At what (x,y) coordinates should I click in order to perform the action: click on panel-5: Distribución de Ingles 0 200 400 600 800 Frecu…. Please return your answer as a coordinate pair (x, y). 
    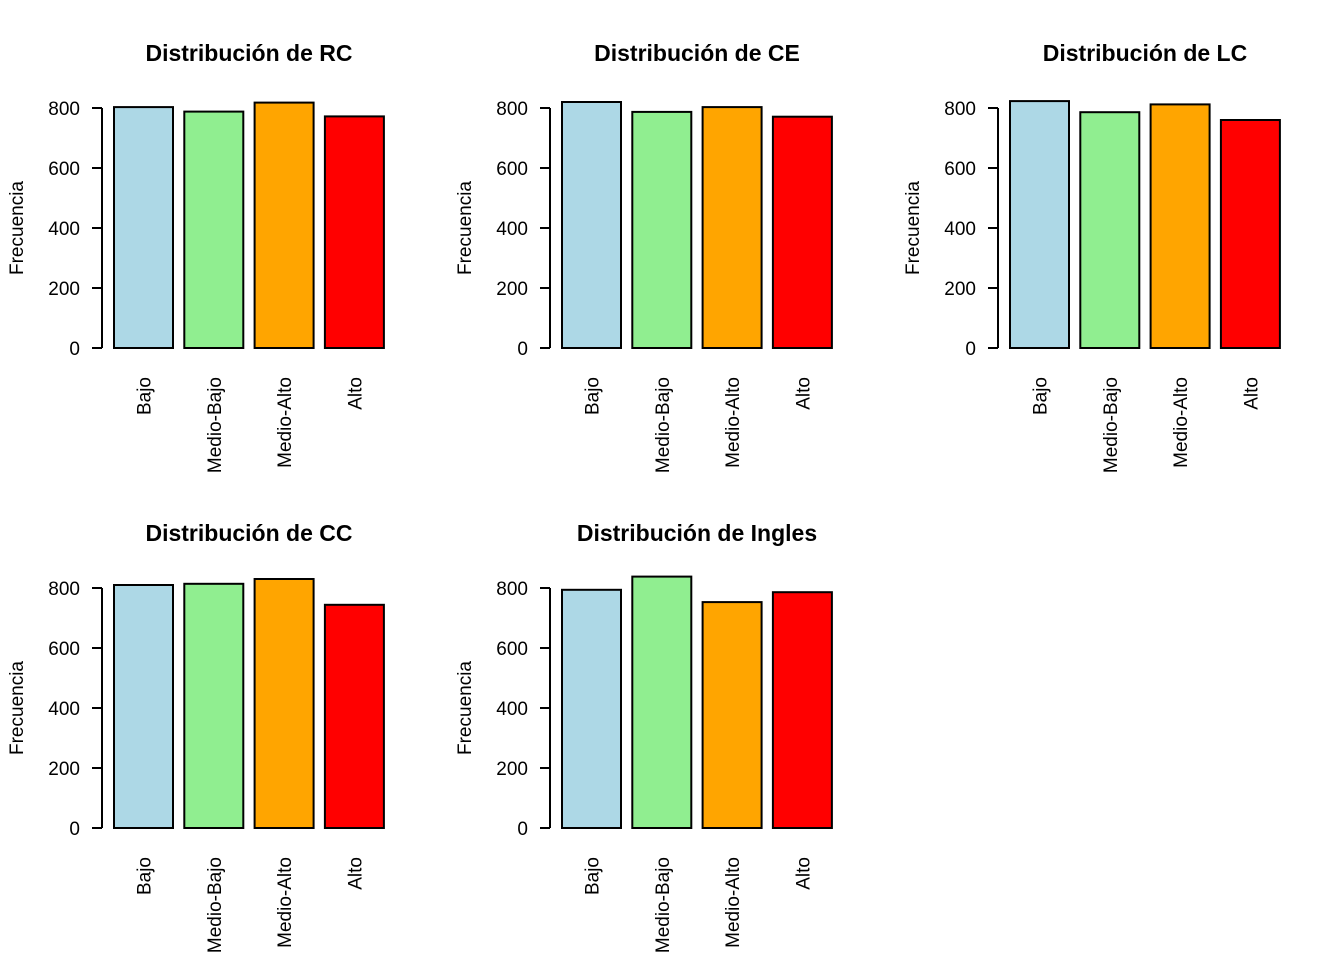
    Looking at the image, I should click on (644, 736).